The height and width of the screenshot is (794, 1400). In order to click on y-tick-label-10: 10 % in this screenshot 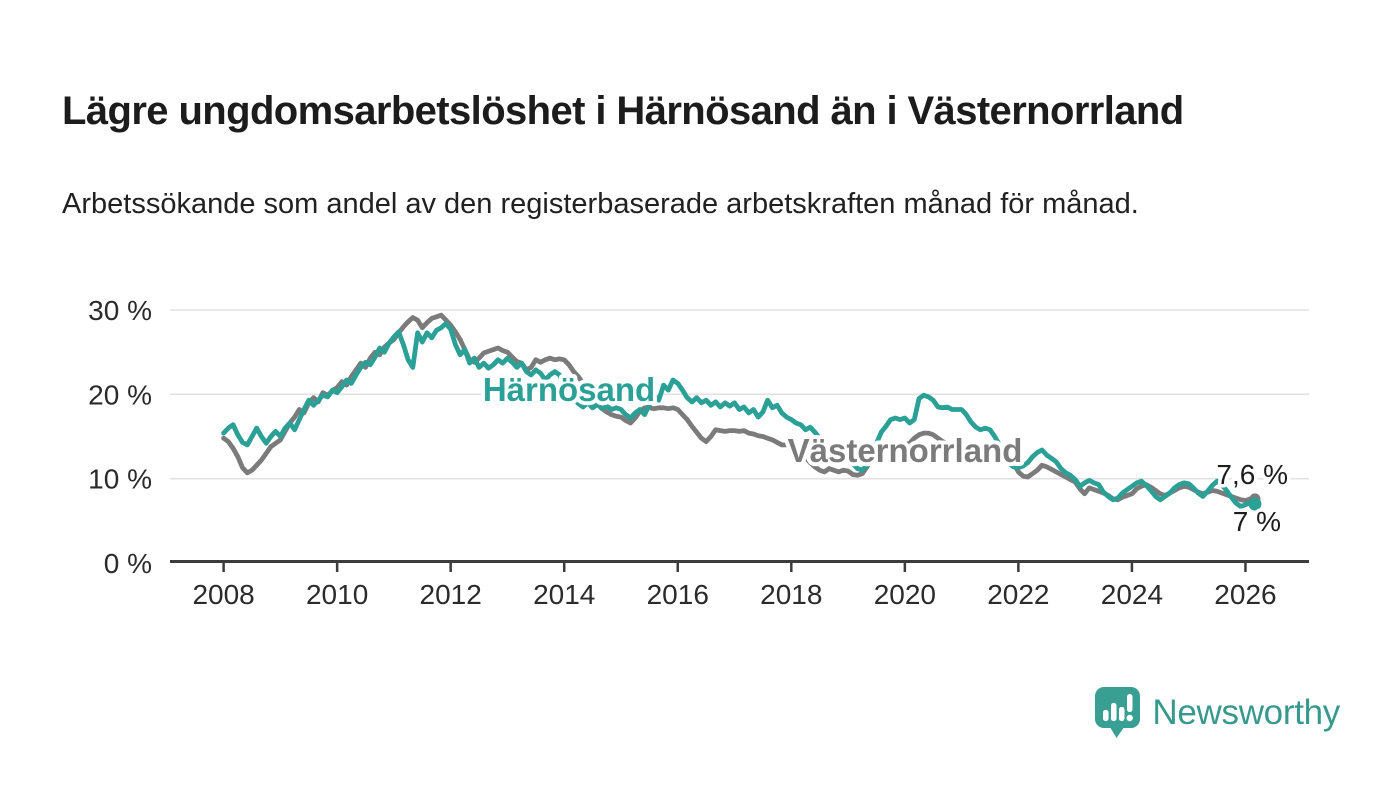, I will do `click(120, 479)`.